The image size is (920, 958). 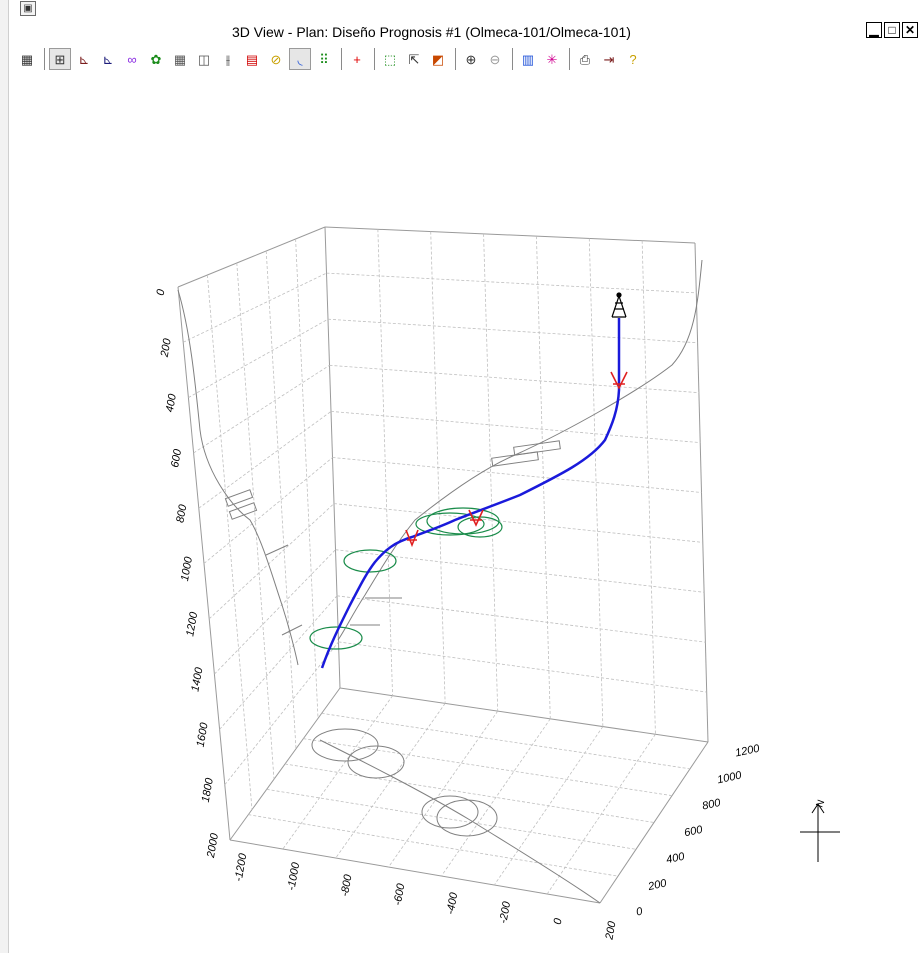 I want to click on rotate-view-button: ◩, so click(x=438, y=59).